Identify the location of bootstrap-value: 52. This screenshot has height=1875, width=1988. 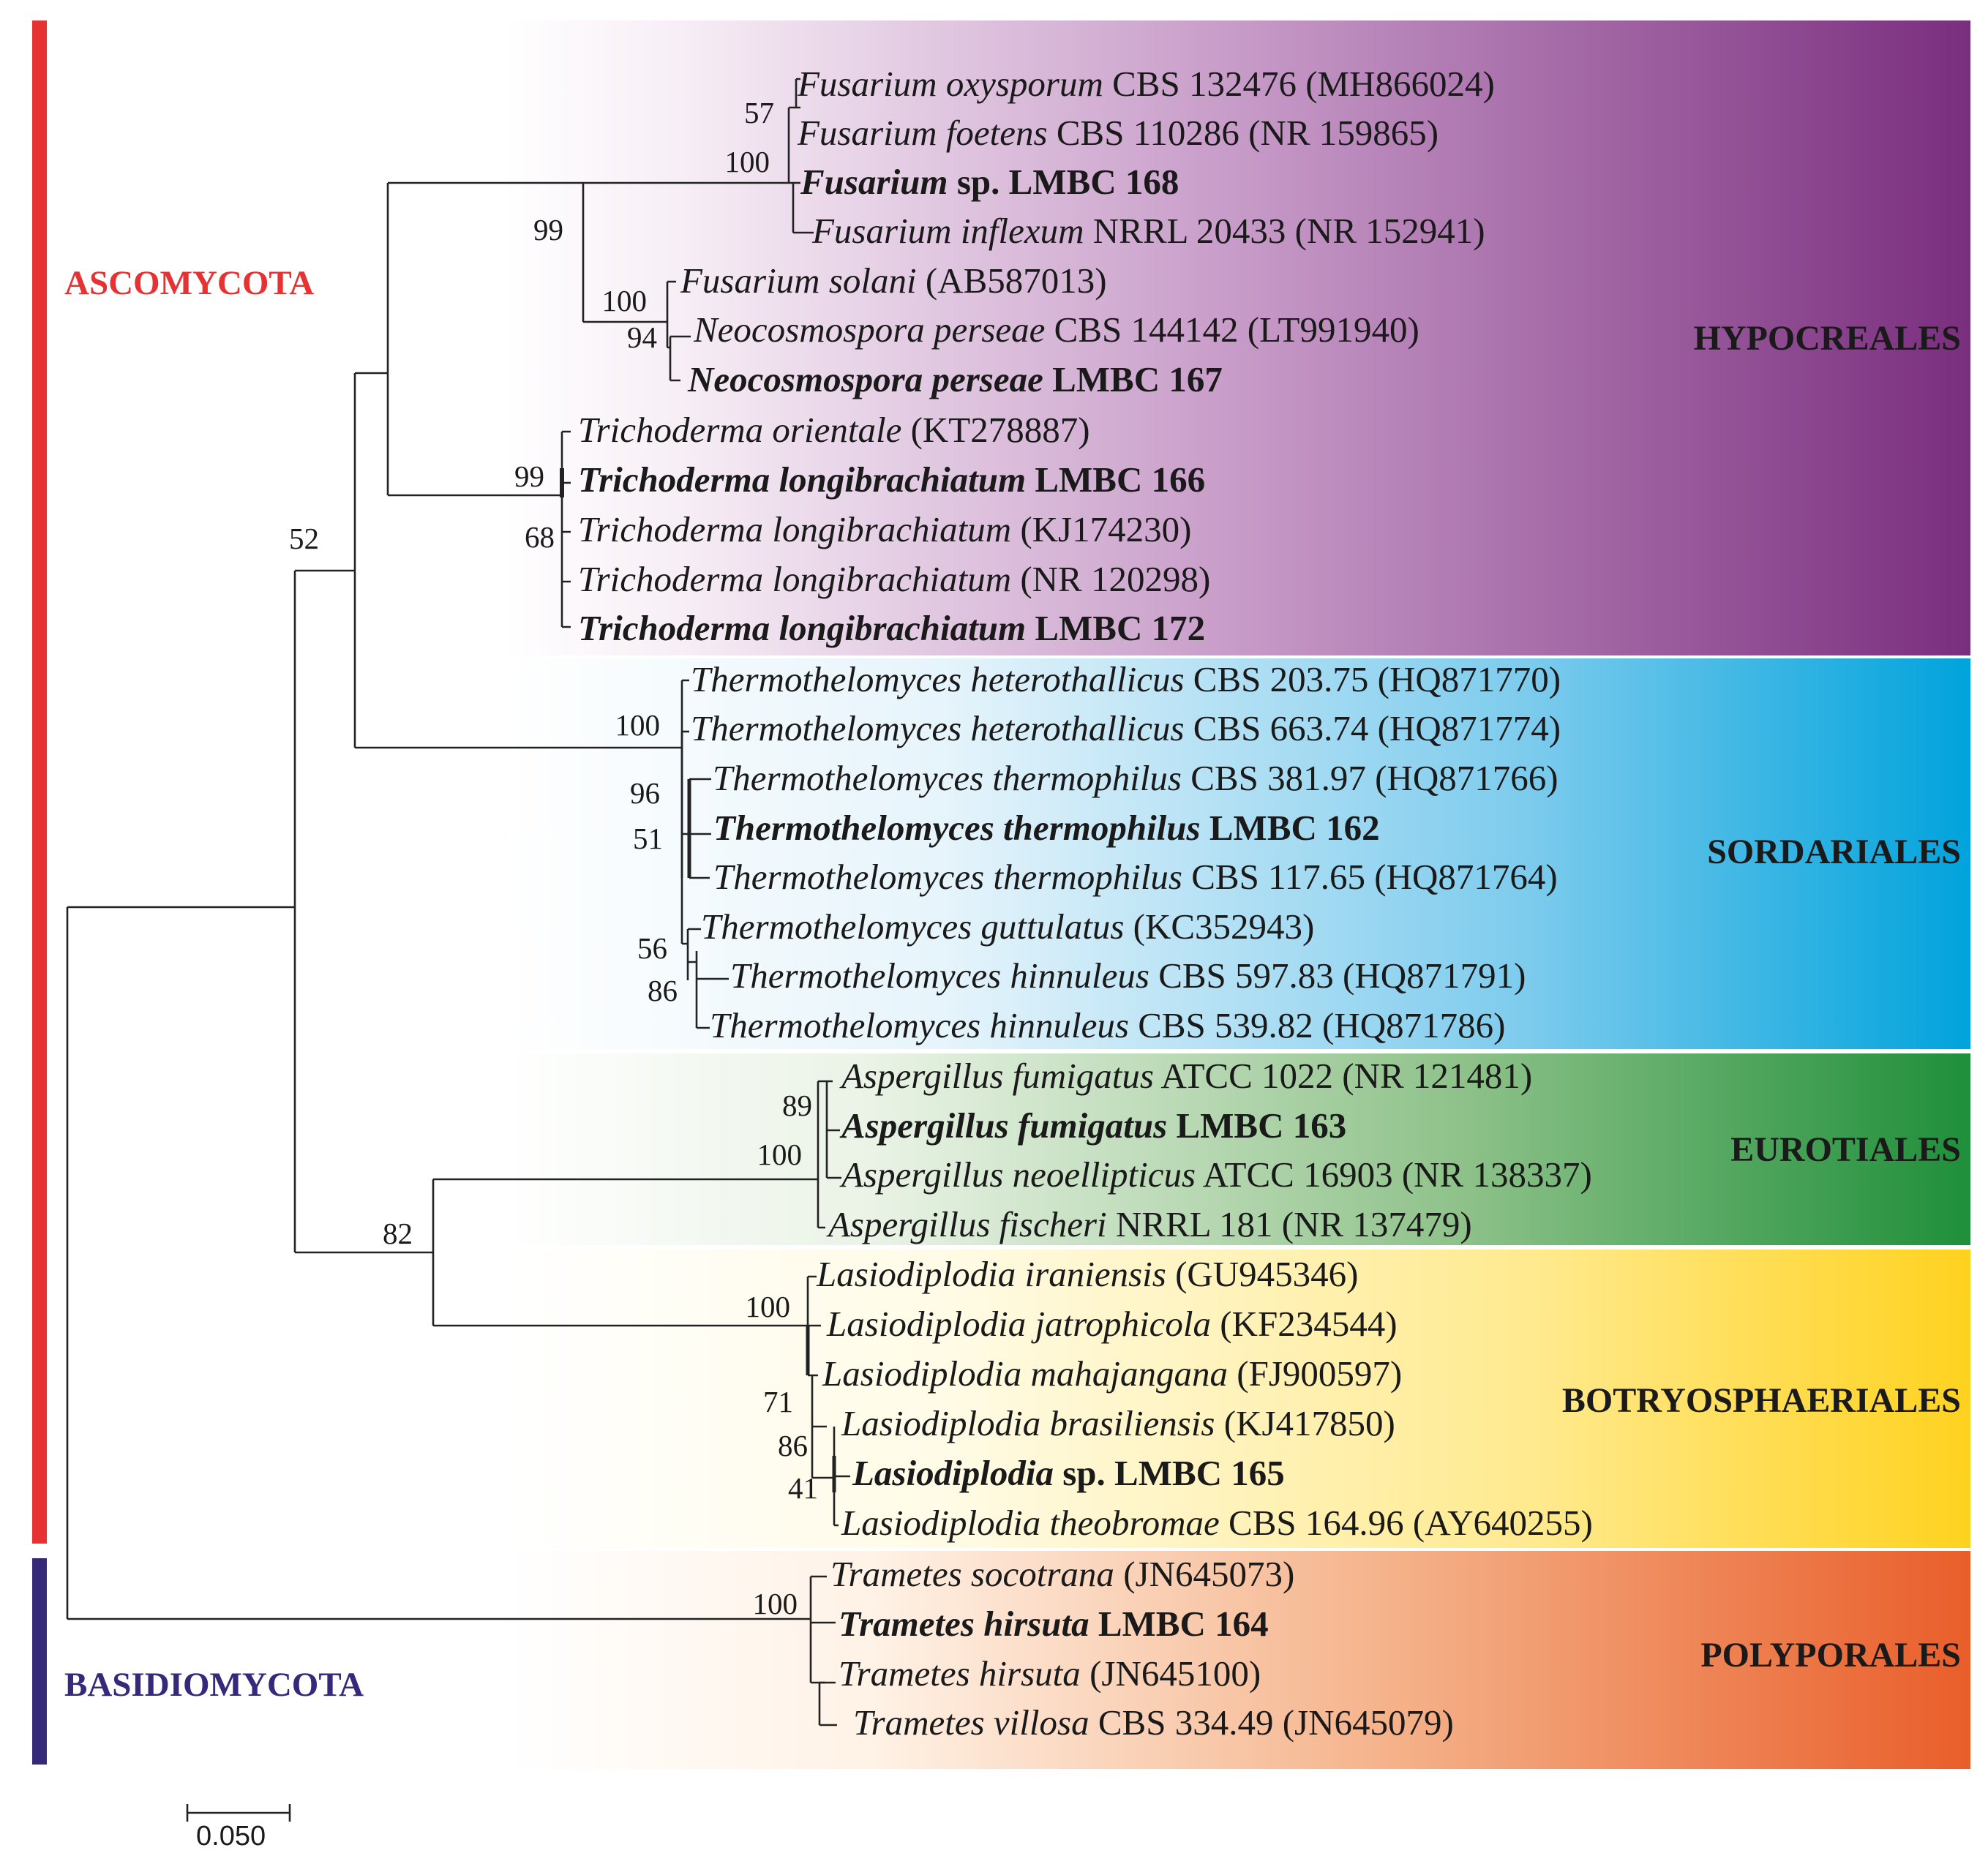
(304, 538).